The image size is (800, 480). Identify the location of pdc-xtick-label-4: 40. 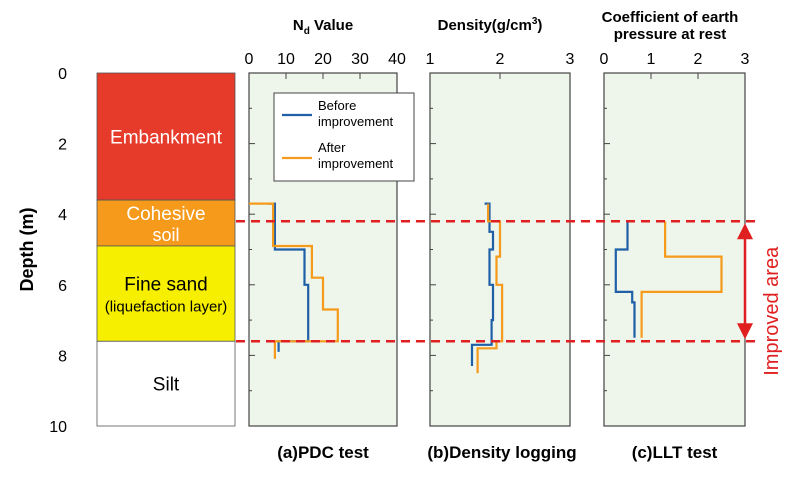
(397, 59).